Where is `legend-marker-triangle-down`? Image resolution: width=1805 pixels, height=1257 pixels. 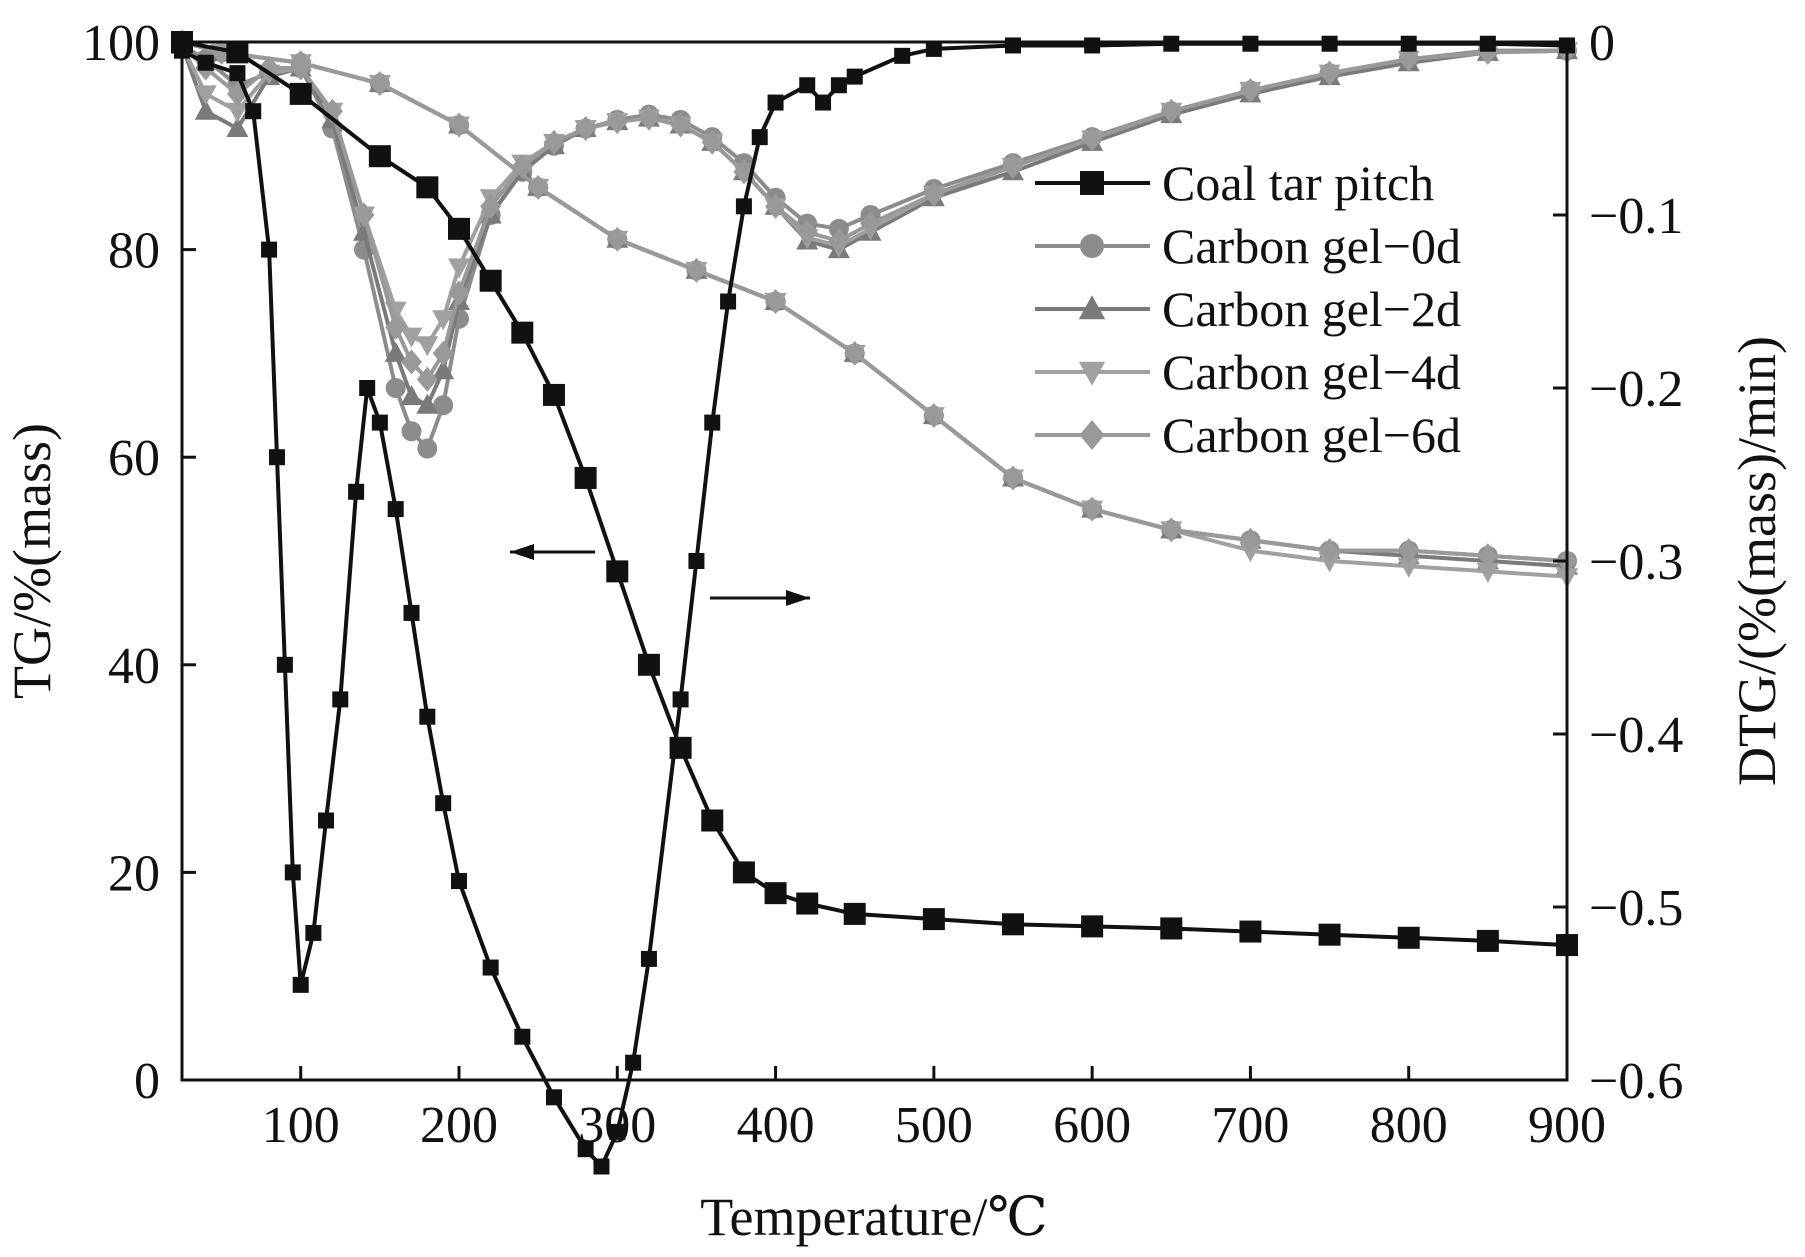
legend-marker-triangle-down is located at coordinates (1092, 373).